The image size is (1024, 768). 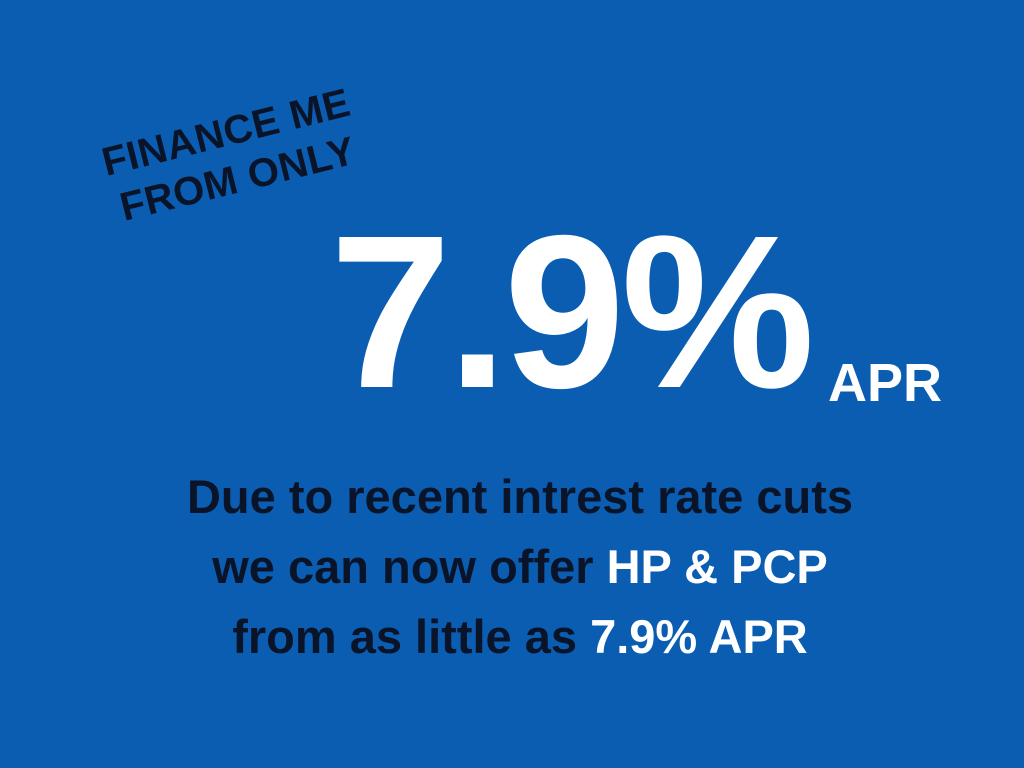 What do you see at coordinates (519, 496) in the screenshot?
I see `message-line-1: Due to recent intrest rate cuts` at bounding box center [519, 496].